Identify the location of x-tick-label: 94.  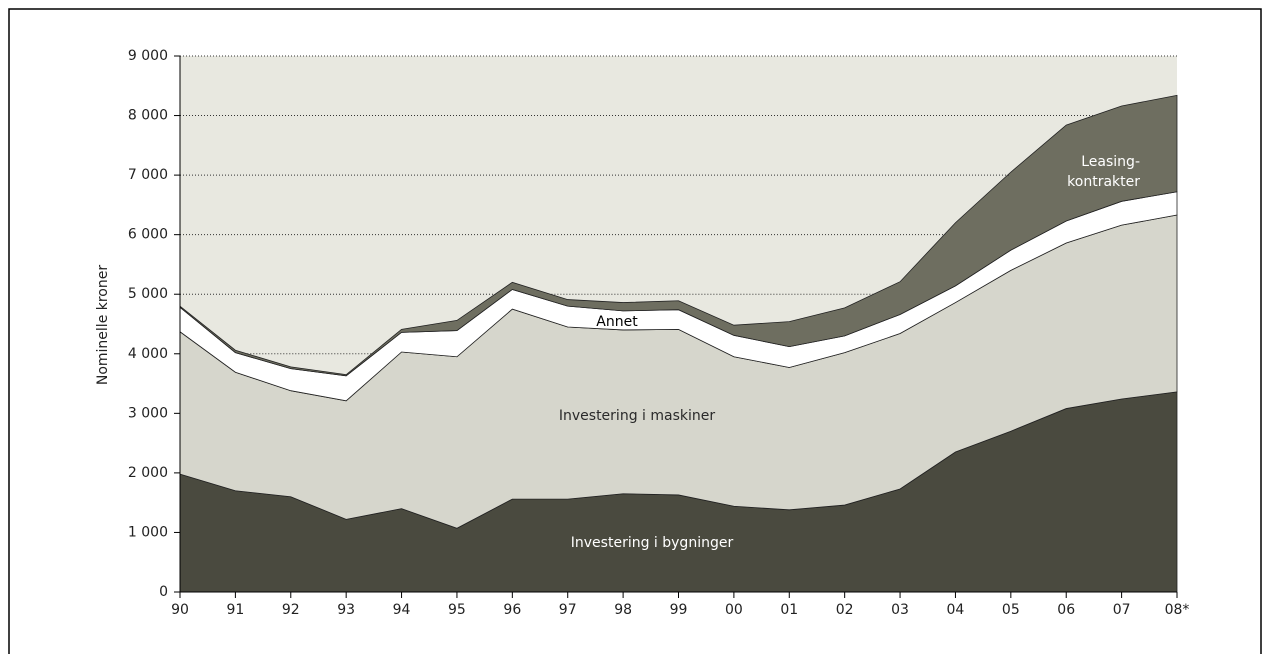
(402, 610).